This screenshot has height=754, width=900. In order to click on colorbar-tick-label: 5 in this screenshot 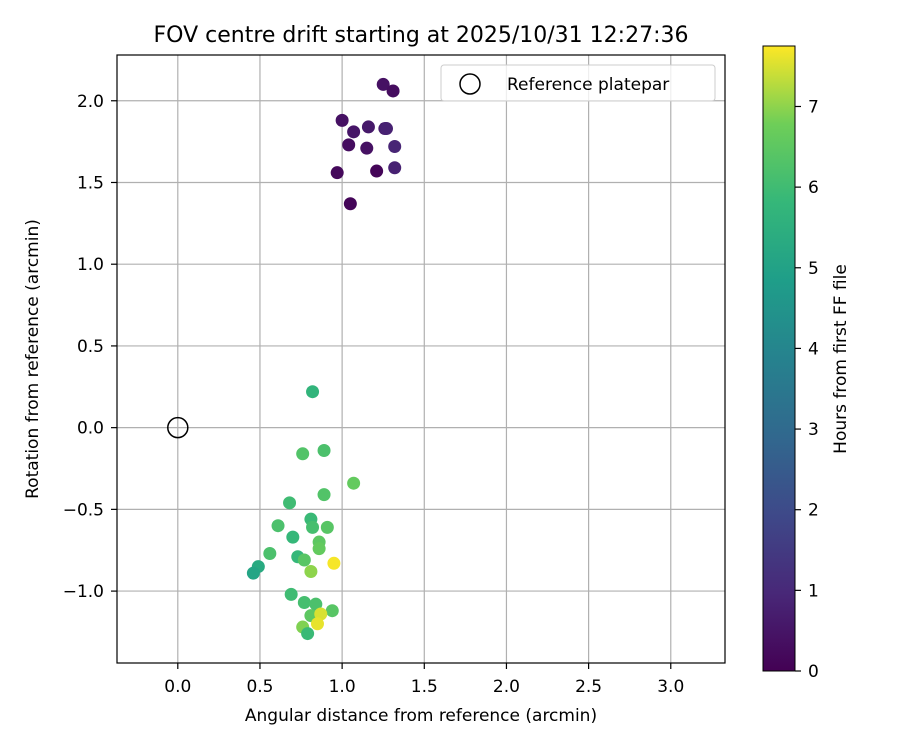, I will do `click(813, 269)`.